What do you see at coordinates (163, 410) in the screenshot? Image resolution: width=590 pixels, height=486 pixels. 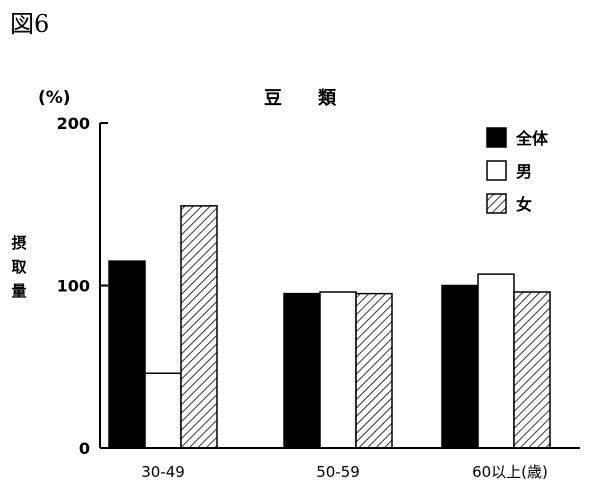 I see `bar-男-30-49` at bounding box center [163, 410].